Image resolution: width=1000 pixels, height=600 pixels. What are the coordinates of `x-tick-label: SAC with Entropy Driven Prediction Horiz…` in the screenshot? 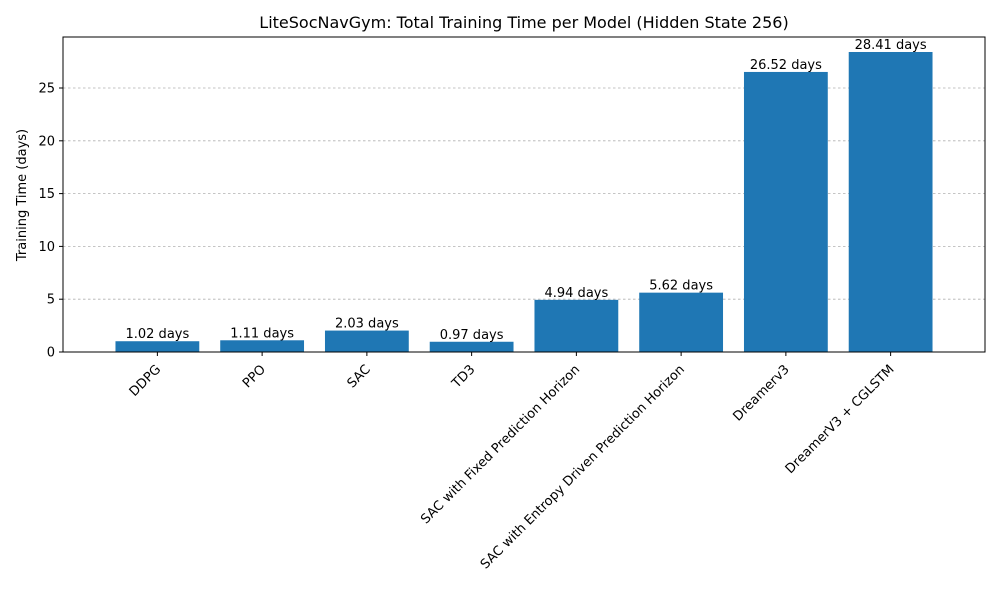 It's located at (583, 467).